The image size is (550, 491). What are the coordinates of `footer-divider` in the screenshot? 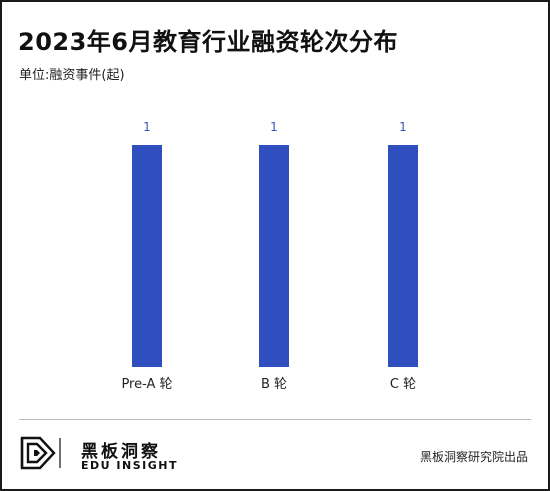 It's located at (275, 419).